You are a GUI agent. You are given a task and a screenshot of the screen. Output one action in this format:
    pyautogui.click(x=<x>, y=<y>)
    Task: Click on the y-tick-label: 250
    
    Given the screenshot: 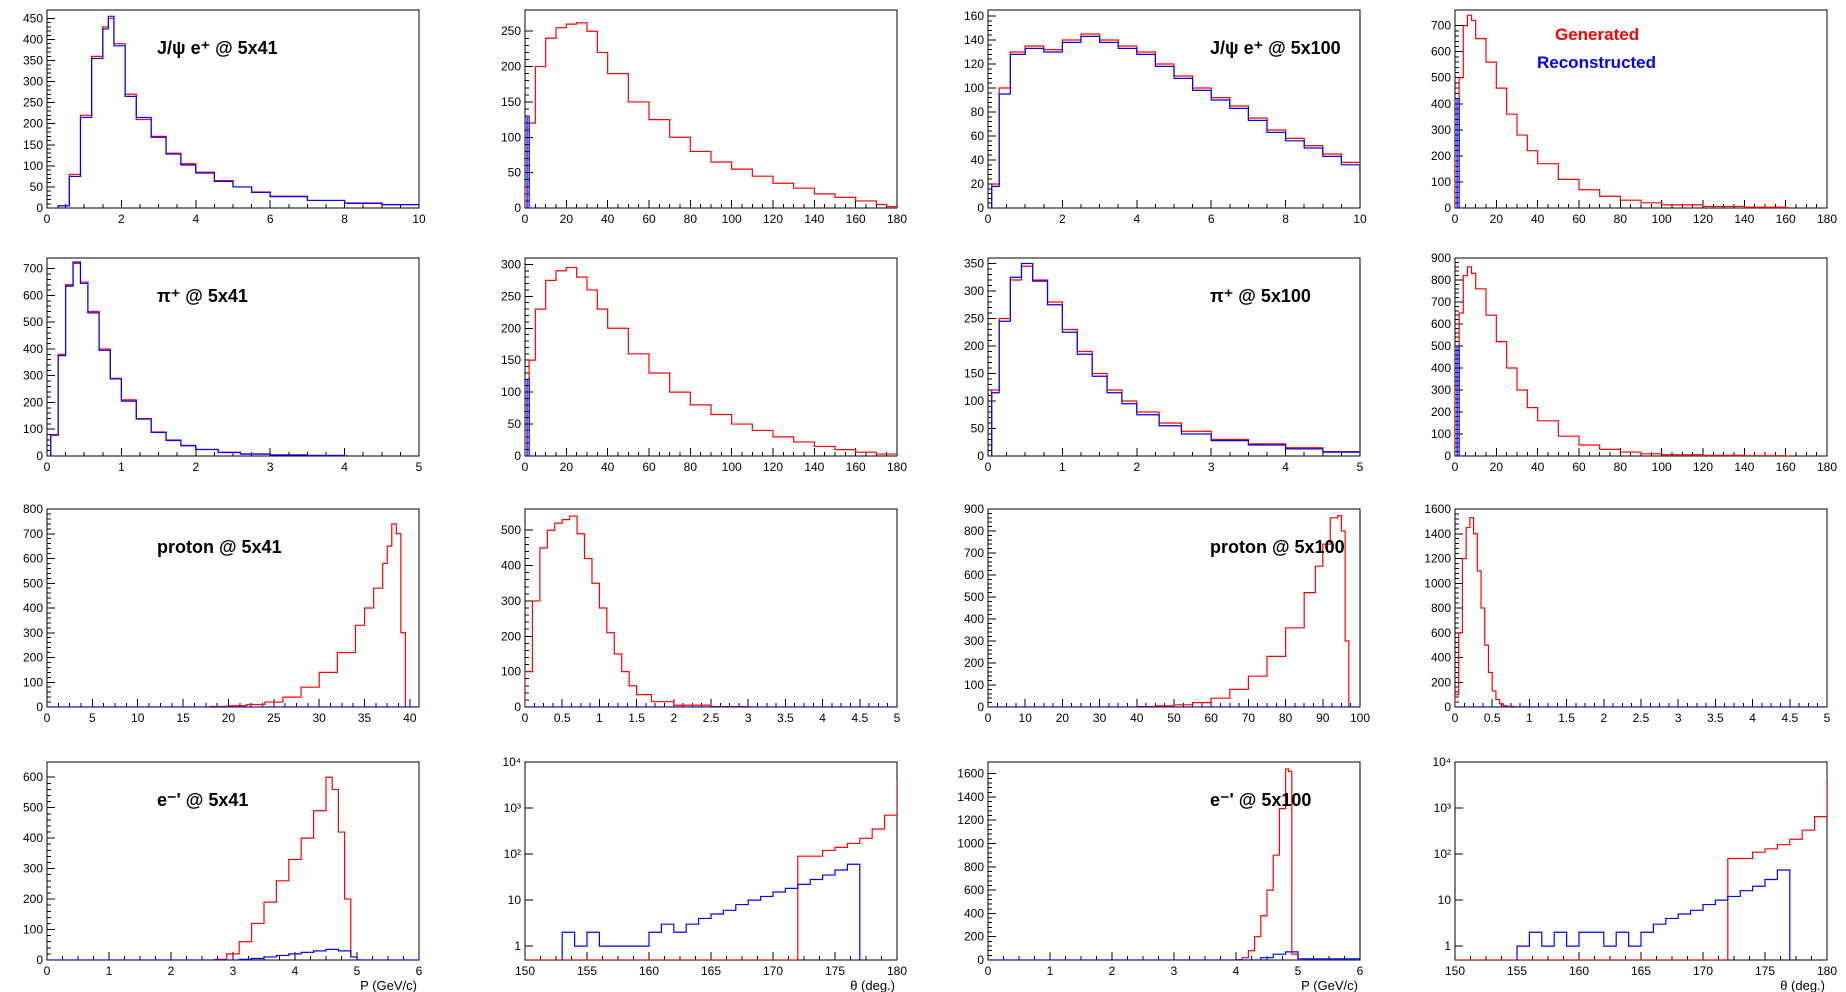 What is the action you would take?
    pyautogui.click(x=511, y=31)
    